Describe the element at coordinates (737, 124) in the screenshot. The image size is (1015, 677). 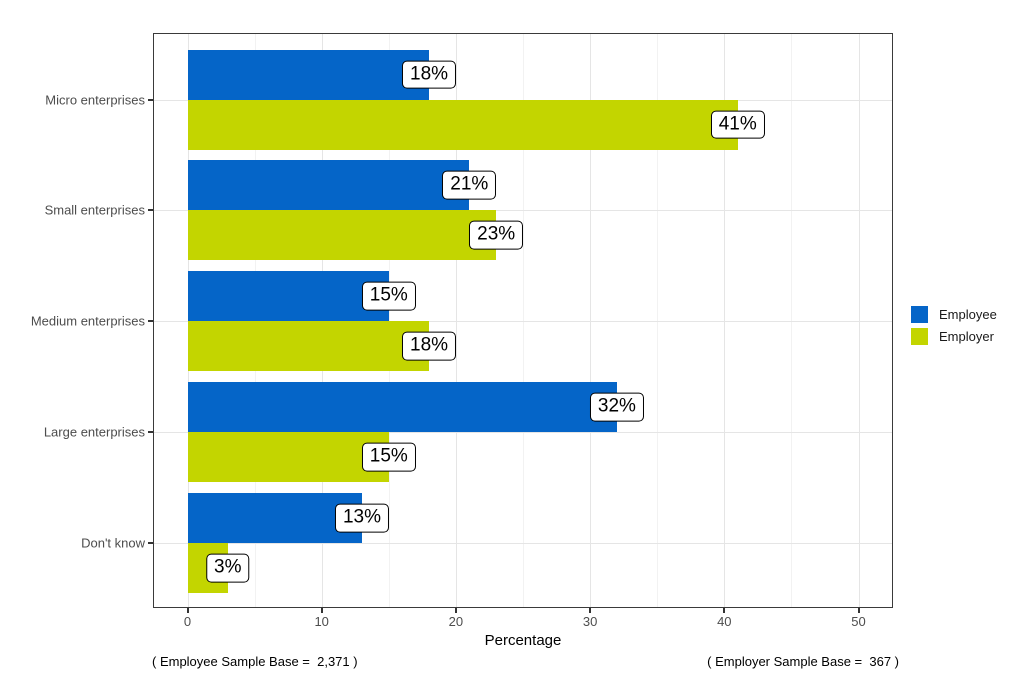
I see `bar-label-employer-micro-enterprises: 41%` at that location.